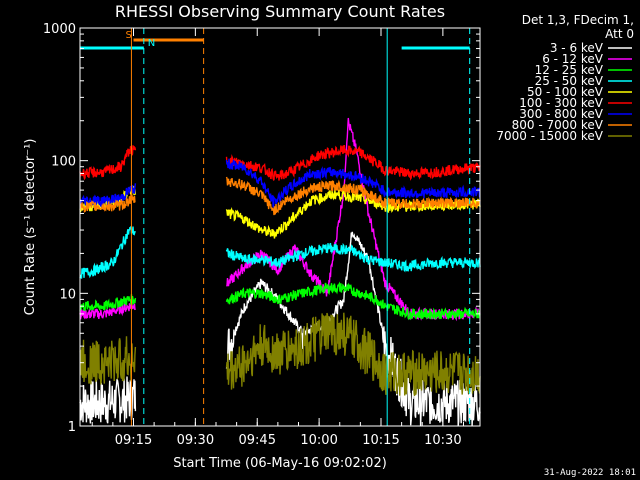  What do you see at coordinates (128, 35) in the screenshot?
I see `flag-label-S: S` at bounding box center [128, 35].